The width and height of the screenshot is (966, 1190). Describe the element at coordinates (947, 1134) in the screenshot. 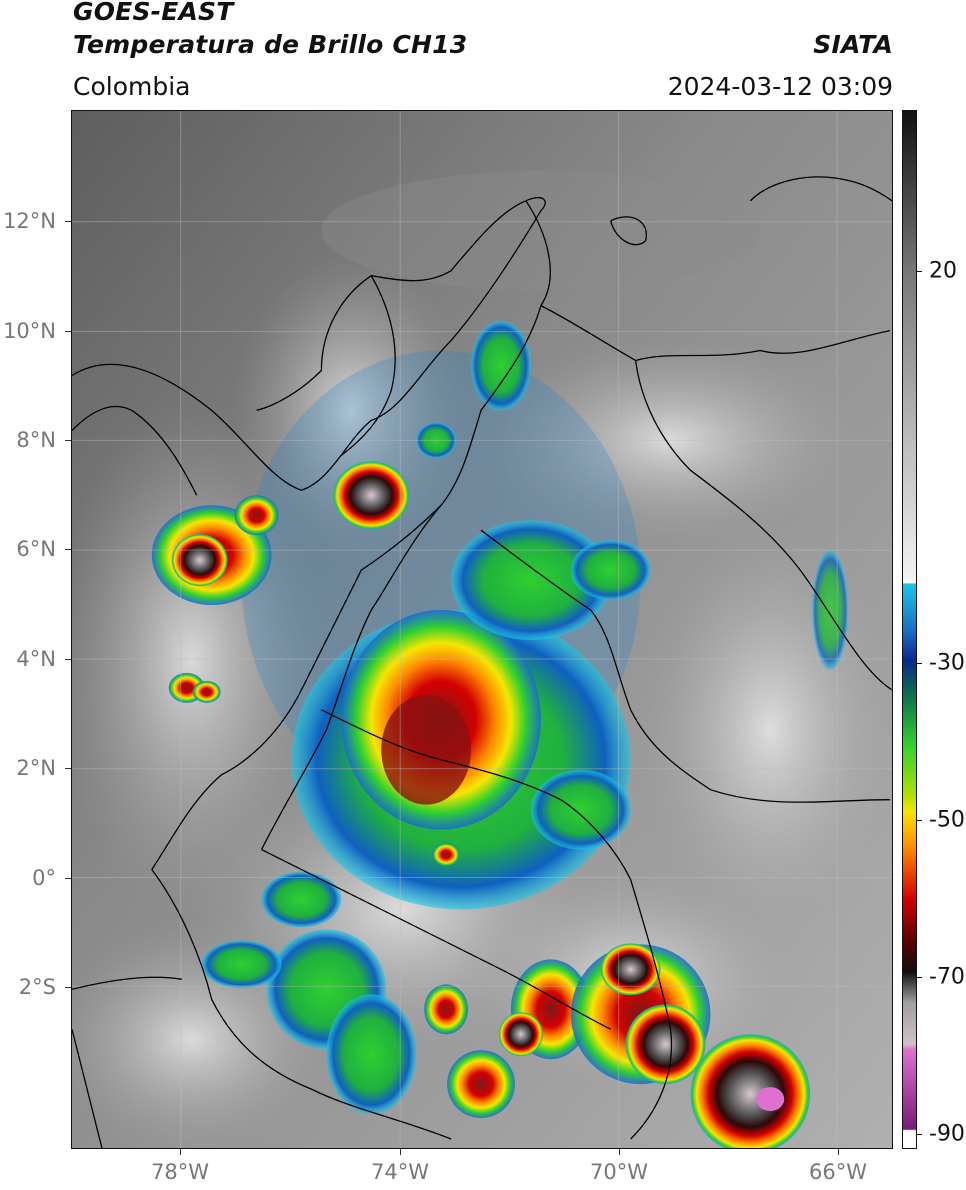

I see `colorbar-label-minus90: -90` at that location.